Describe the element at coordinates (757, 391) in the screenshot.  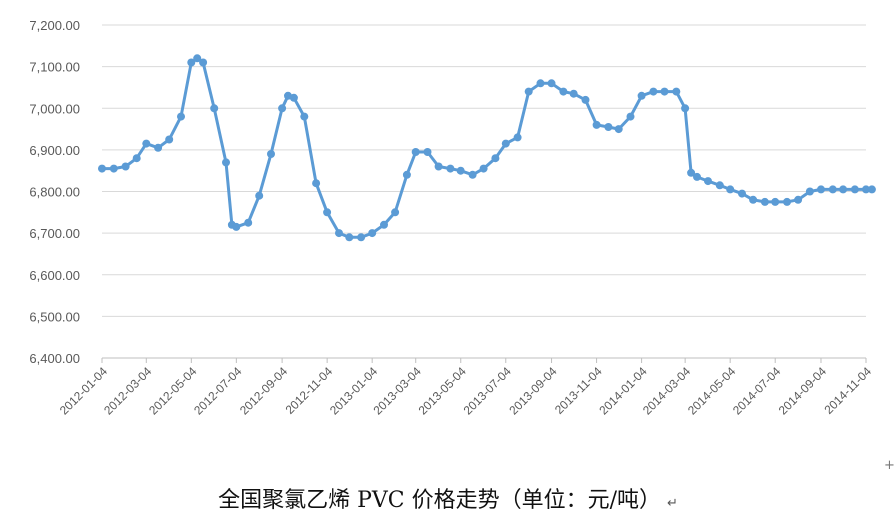
I see `x-tick-label: 2014-07-04` at that location.